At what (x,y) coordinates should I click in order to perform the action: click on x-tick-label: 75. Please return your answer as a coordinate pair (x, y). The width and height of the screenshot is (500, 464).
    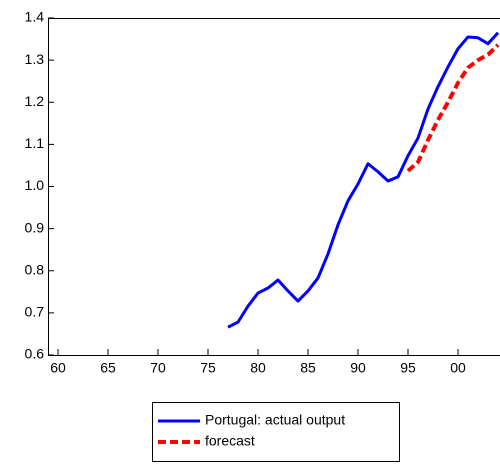
    Looking at the image, I should click on (208, 368).